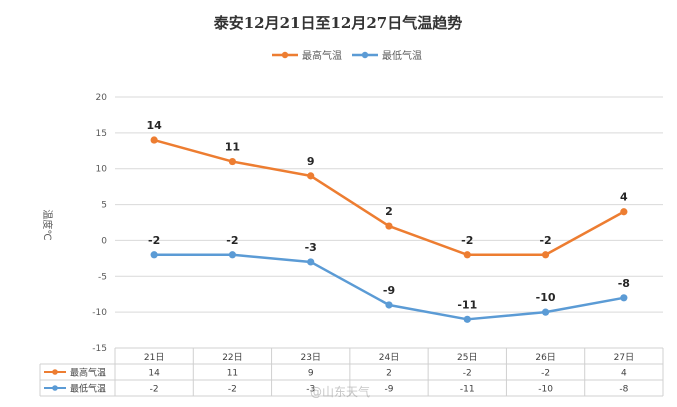  What do you see at coordinates (546, 297) in the screenshot?
I see `data-label: -10` at bounding box center [546, 297].